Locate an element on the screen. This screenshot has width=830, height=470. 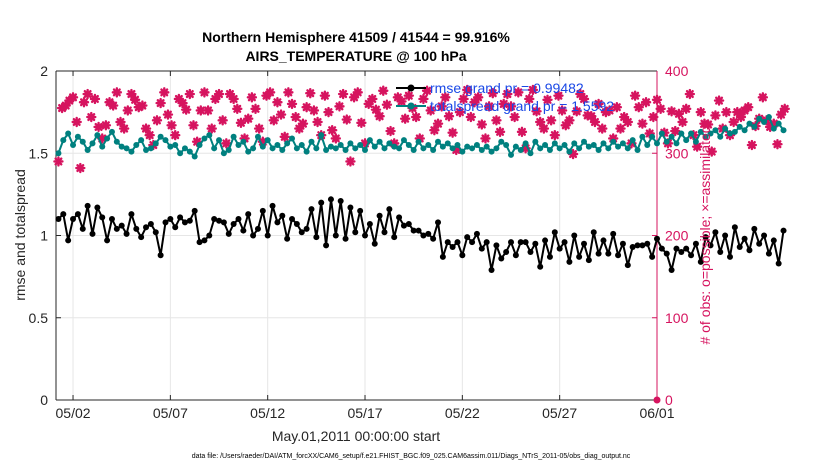
x-tick-label: 05/17 is located at coordinates (364, 413).